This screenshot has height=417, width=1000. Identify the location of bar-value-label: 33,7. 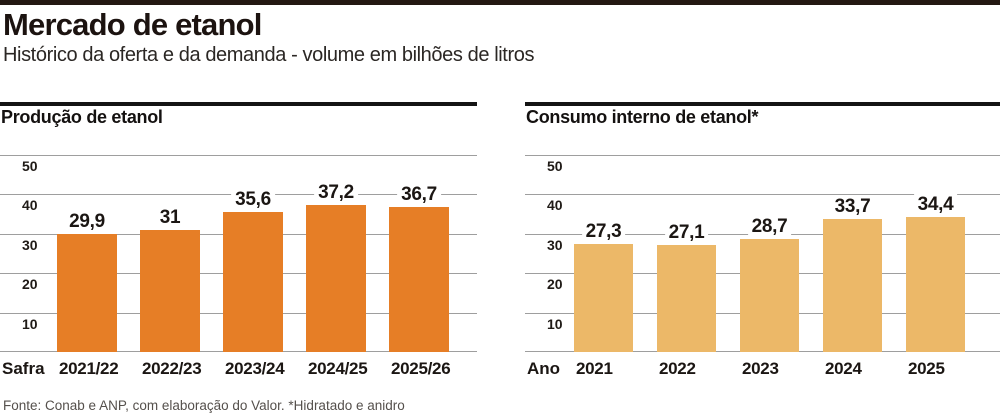
(852, 207).